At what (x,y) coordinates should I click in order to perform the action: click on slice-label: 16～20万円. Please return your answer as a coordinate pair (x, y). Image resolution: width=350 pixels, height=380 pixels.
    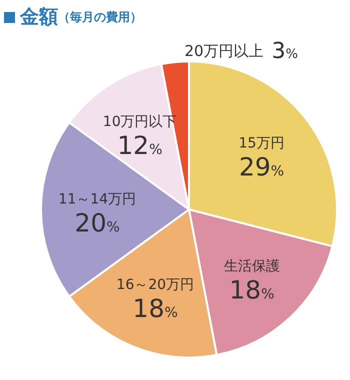
    Looking at the image, I should click on (155, 284).